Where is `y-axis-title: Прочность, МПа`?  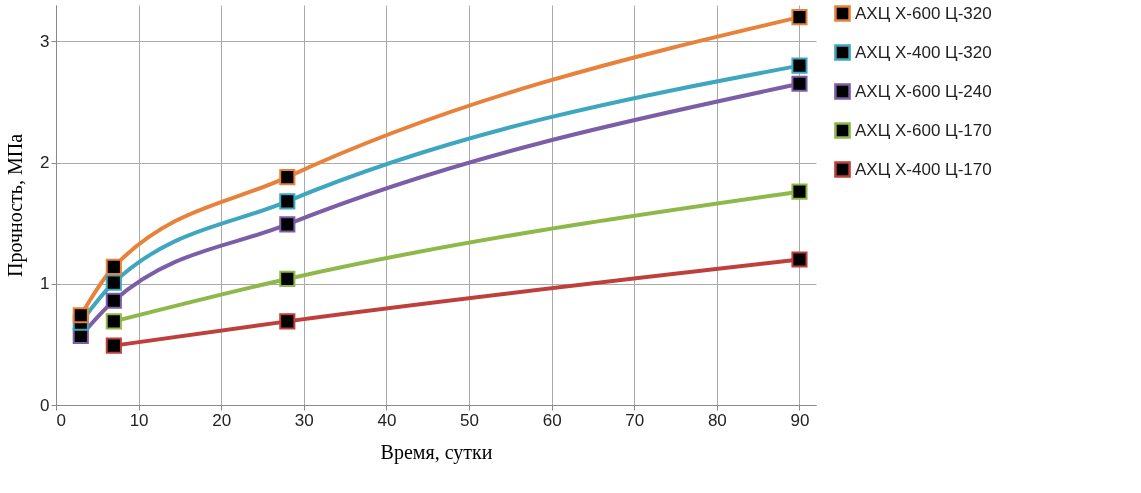
y-axis-title: Прочность, МПа is located at coordinates (16, 205).